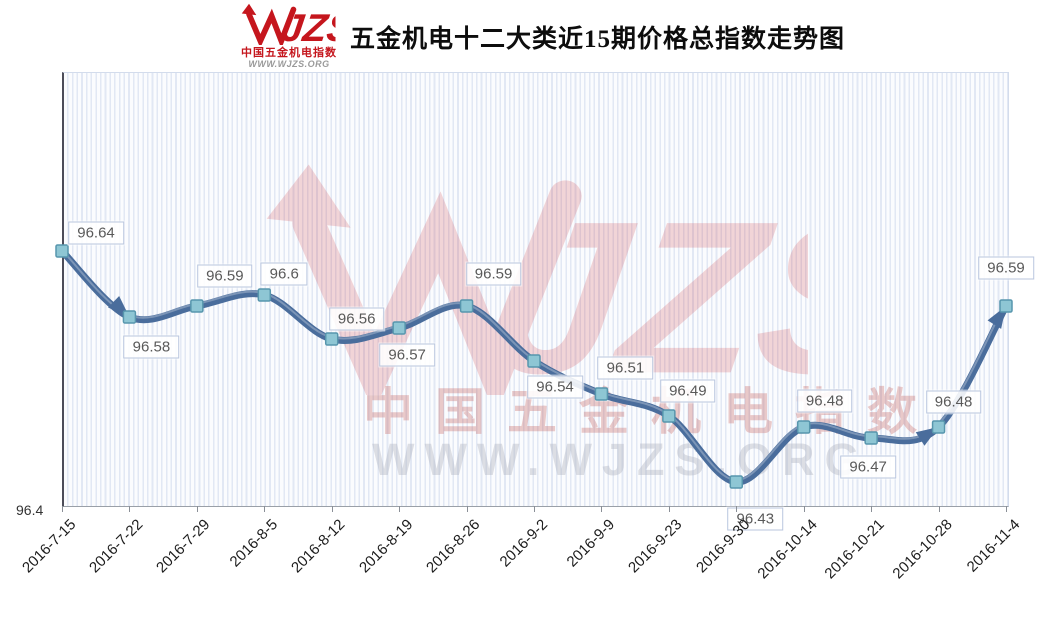  I want to click on x-axis-label: 2016-9-23, so click(655, 546).